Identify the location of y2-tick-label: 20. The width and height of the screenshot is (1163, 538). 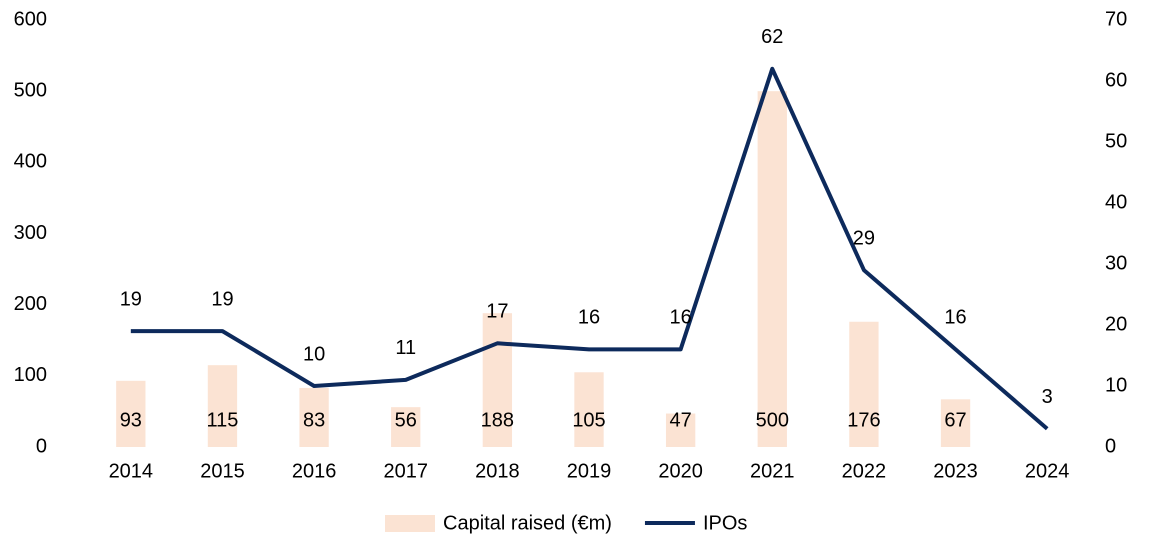
(1116, 324).